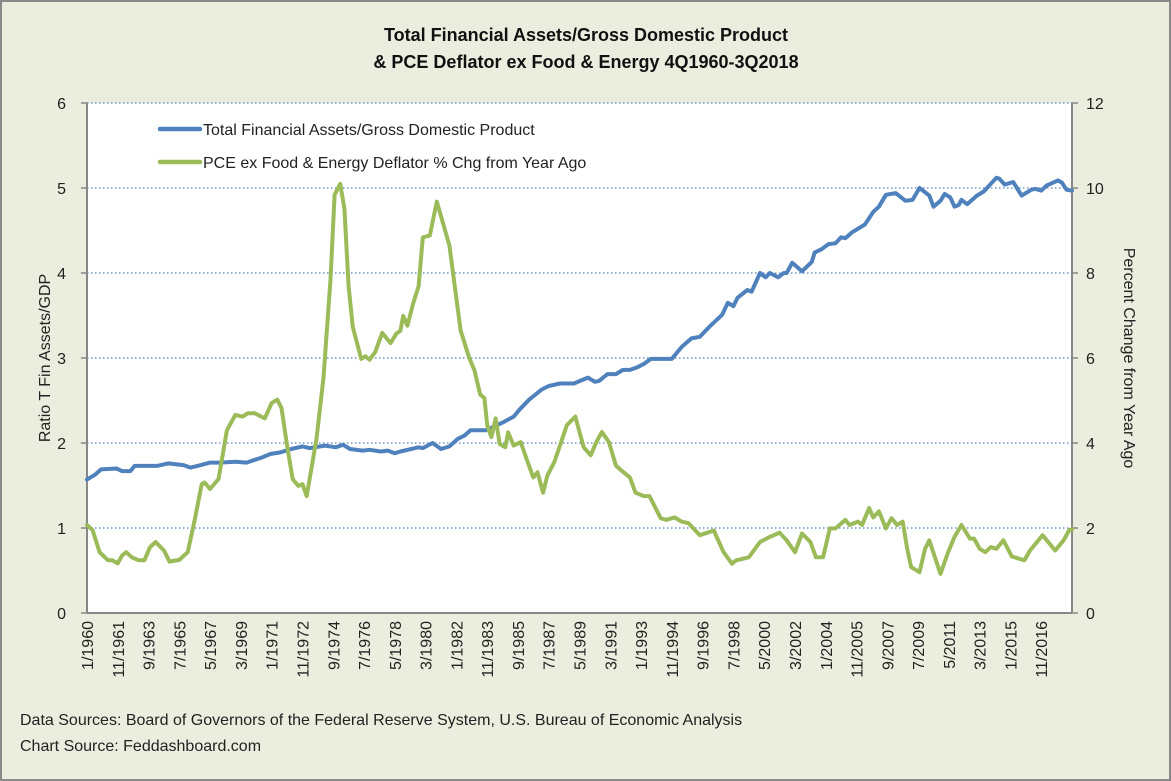  Describe the element at coordinates (919, 645) in the screenshot. I see `x-tick-label: 7/2009` at that location.